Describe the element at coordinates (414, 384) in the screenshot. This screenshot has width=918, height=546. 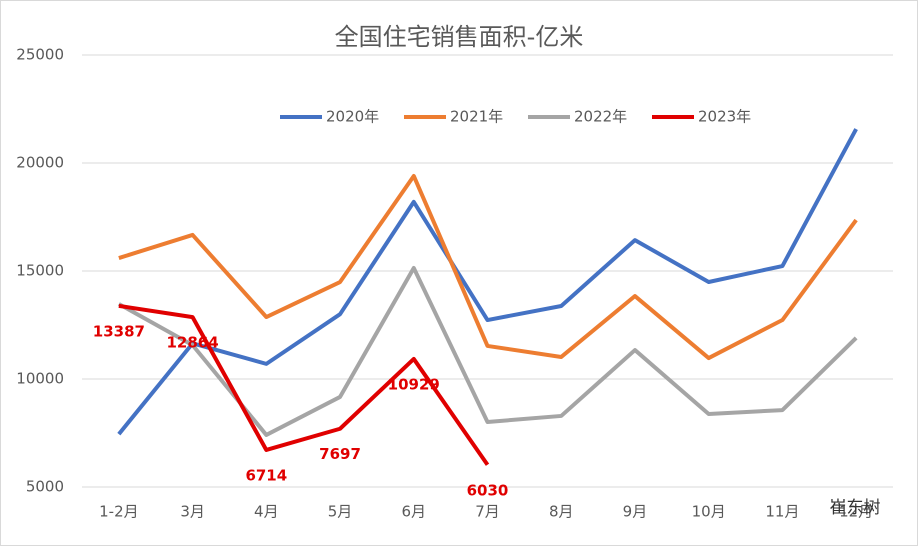
I see `data-label: 10929` at that location.